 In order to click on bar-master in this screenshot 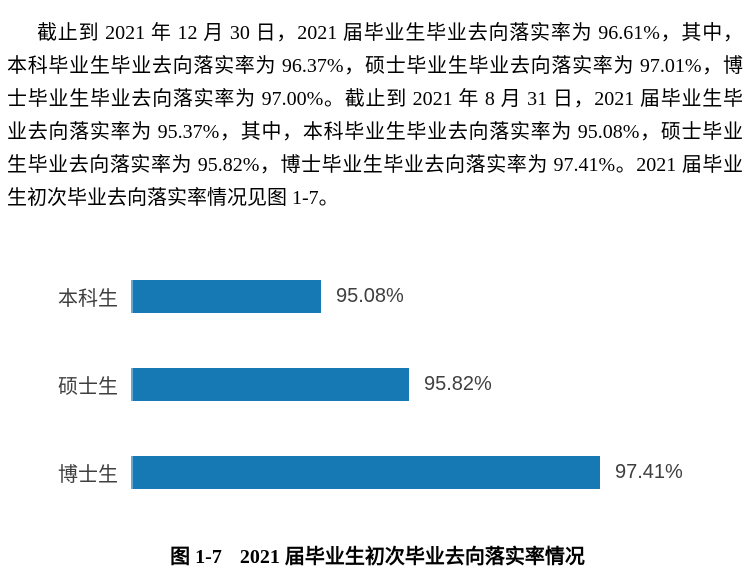, I will do `click(270, 384)`.